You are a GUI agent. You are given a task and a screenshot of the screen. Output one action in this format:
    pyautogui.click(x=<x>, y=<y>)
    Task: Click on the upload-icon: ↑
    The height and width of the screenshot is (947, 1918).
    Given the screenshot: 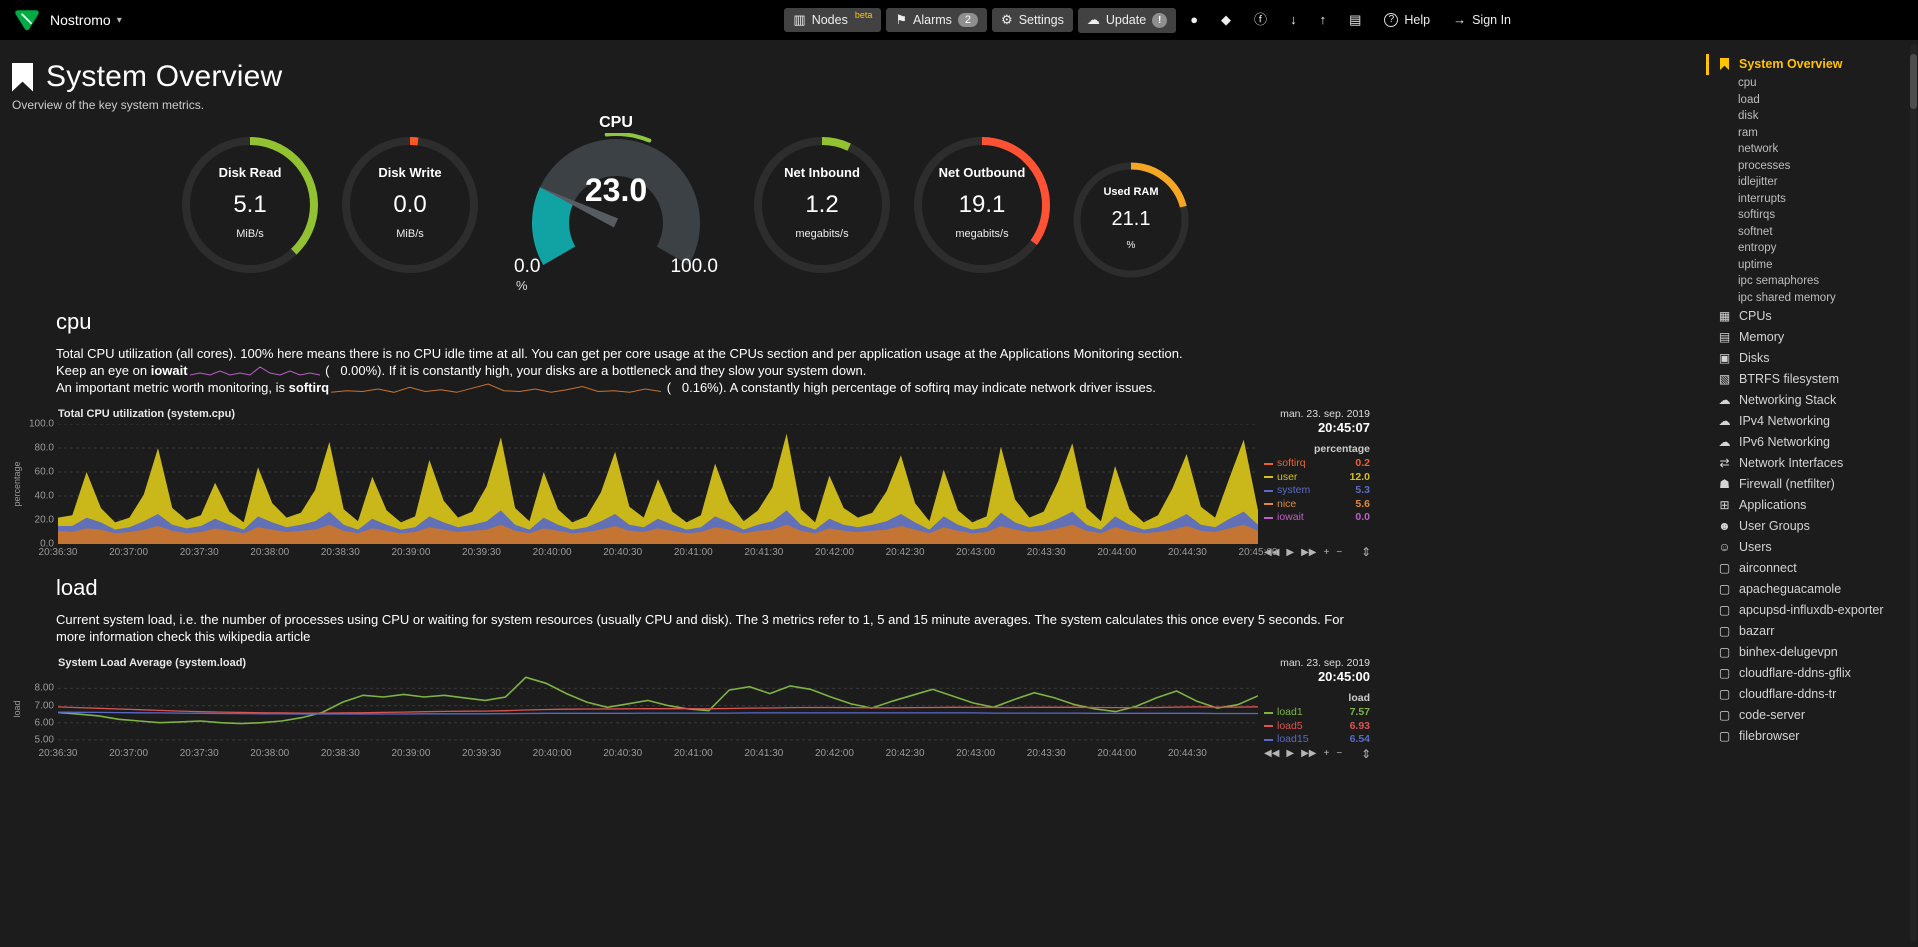 What is the action you would take?
    pyautogui.click(x=1323, y=19)
    